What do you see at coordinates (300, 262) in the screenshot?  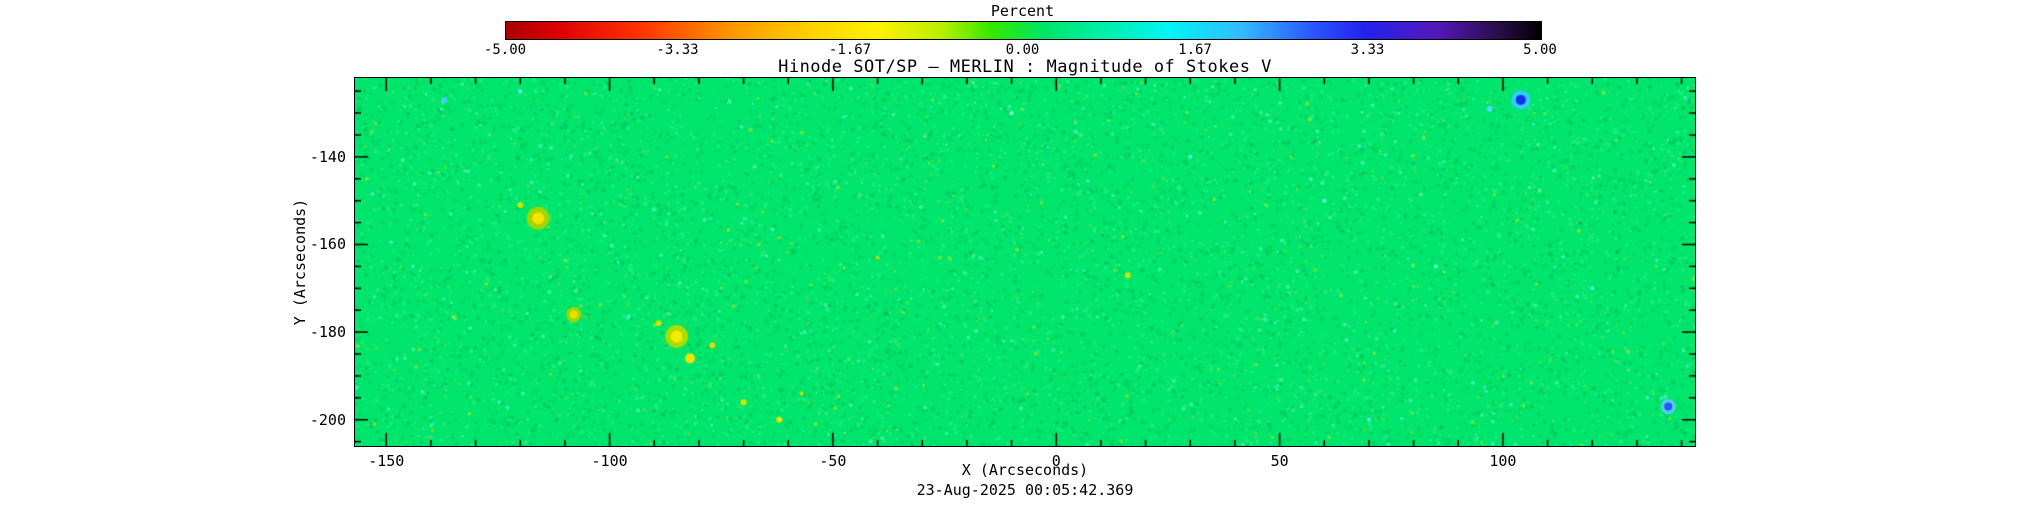 I see `y-axis-label: Y (Arcseconds)` at bounding box center [300, 262].